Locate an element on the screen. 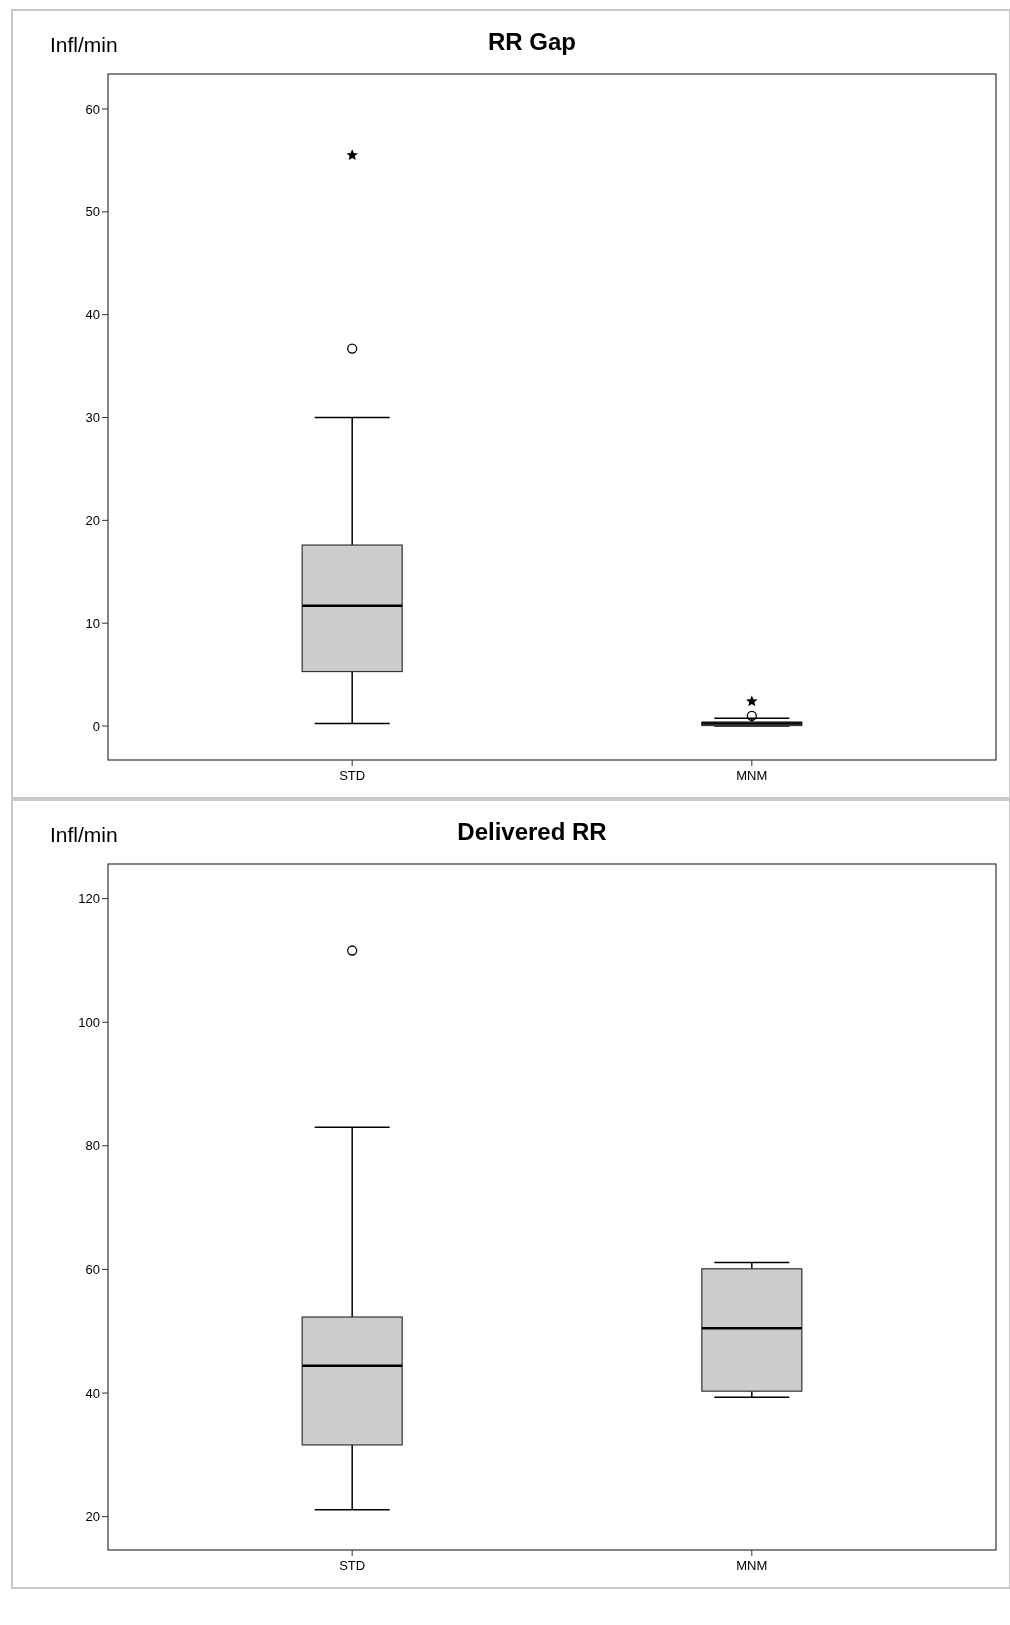 The image size is (1010, 1625). y-tick-label: 120 is located at coordinates (89, 899).